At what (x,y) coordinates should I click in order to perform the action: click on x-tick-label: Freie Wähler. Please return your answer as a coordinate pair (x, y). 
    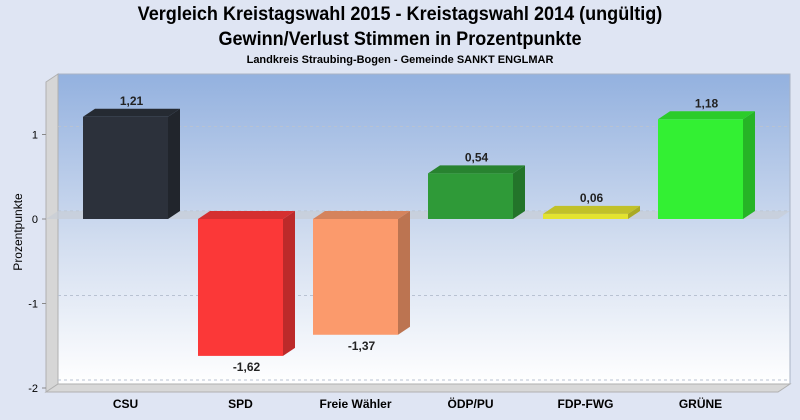
    Looking at the image, I should click on (355, 404).